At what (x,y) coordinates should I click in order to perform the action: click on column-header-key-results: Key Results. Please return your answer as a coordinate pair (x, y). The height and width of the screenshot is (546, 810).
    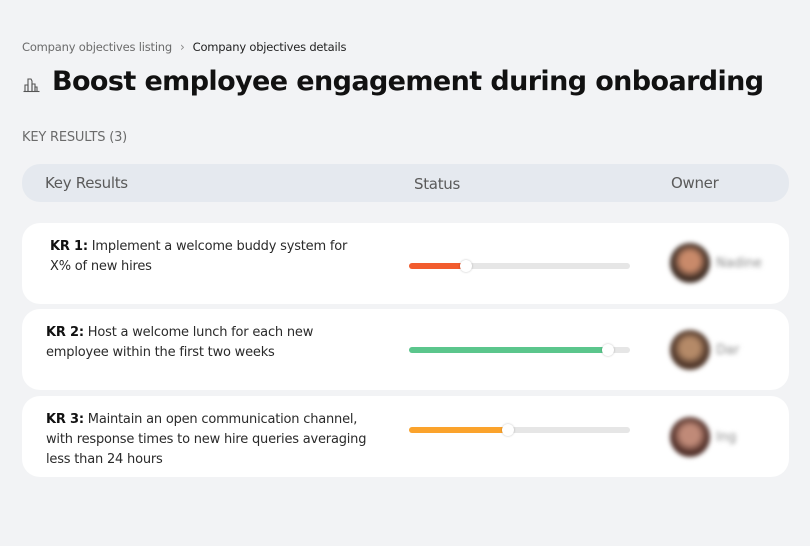
    Looking at the image, I should click on (86, 183).